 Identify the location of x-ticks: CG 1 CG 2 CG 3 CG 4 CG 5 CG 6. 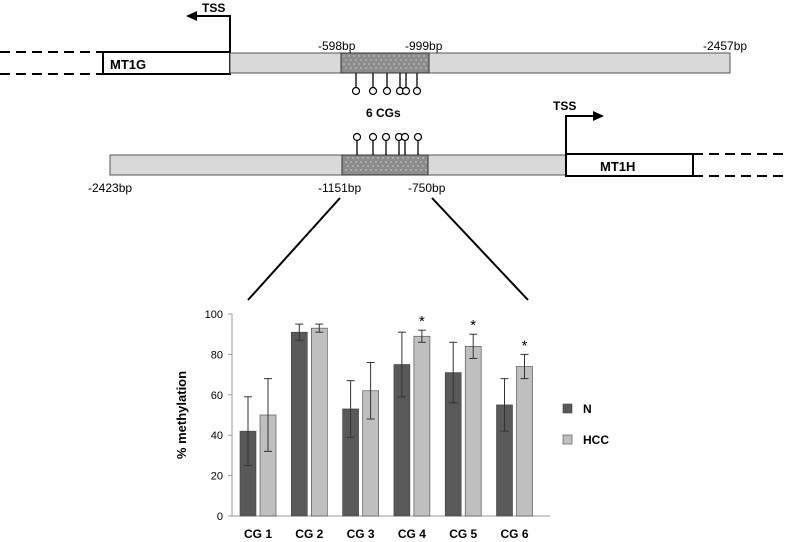
(386, 534).